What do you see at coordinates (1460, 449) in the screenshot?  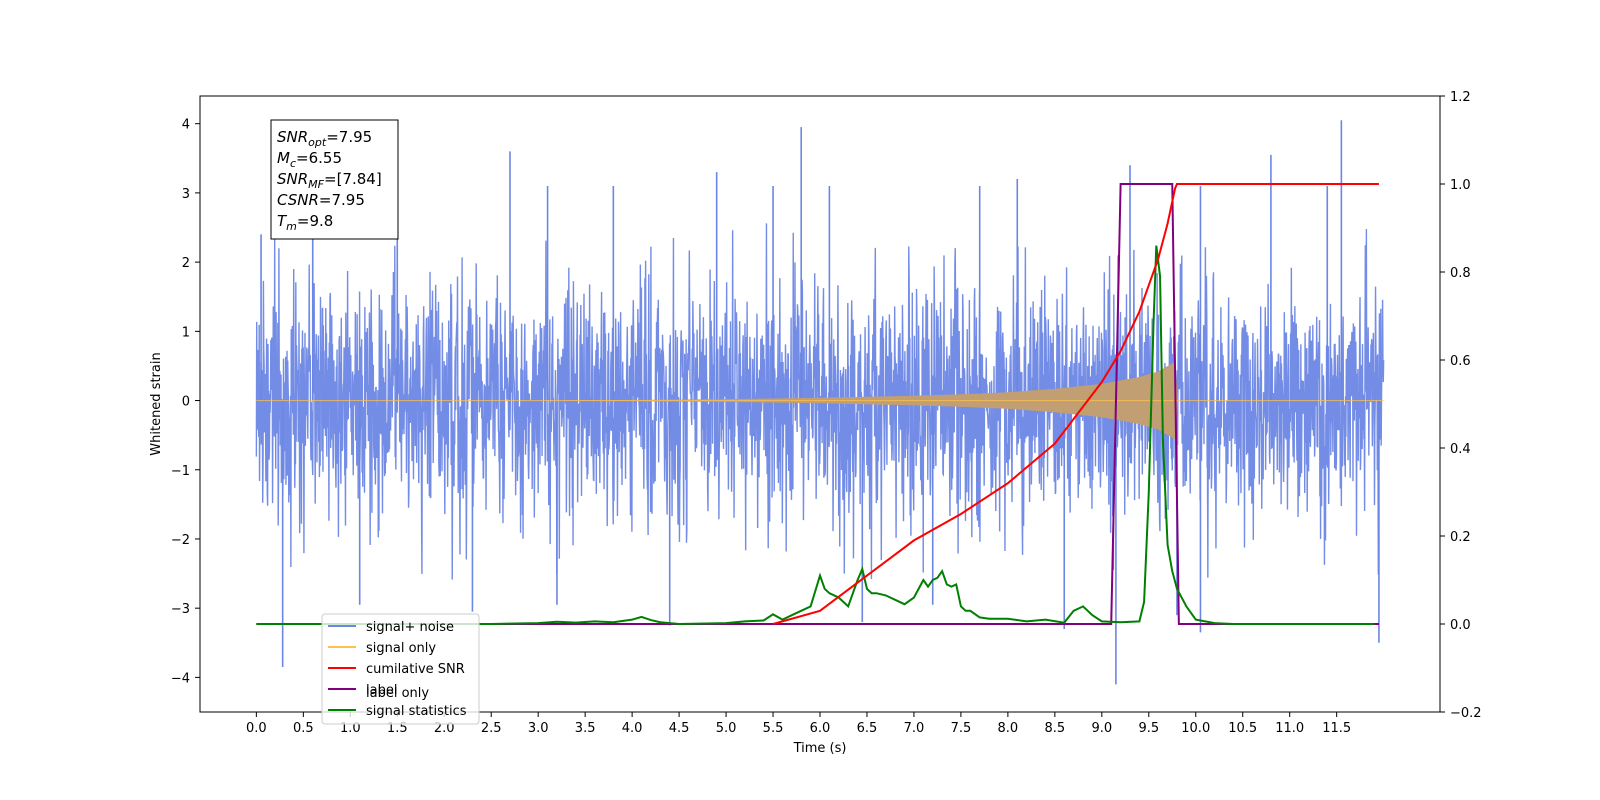 I see `y2-tick-label: 0.4` at bounding box center [1460, 449].